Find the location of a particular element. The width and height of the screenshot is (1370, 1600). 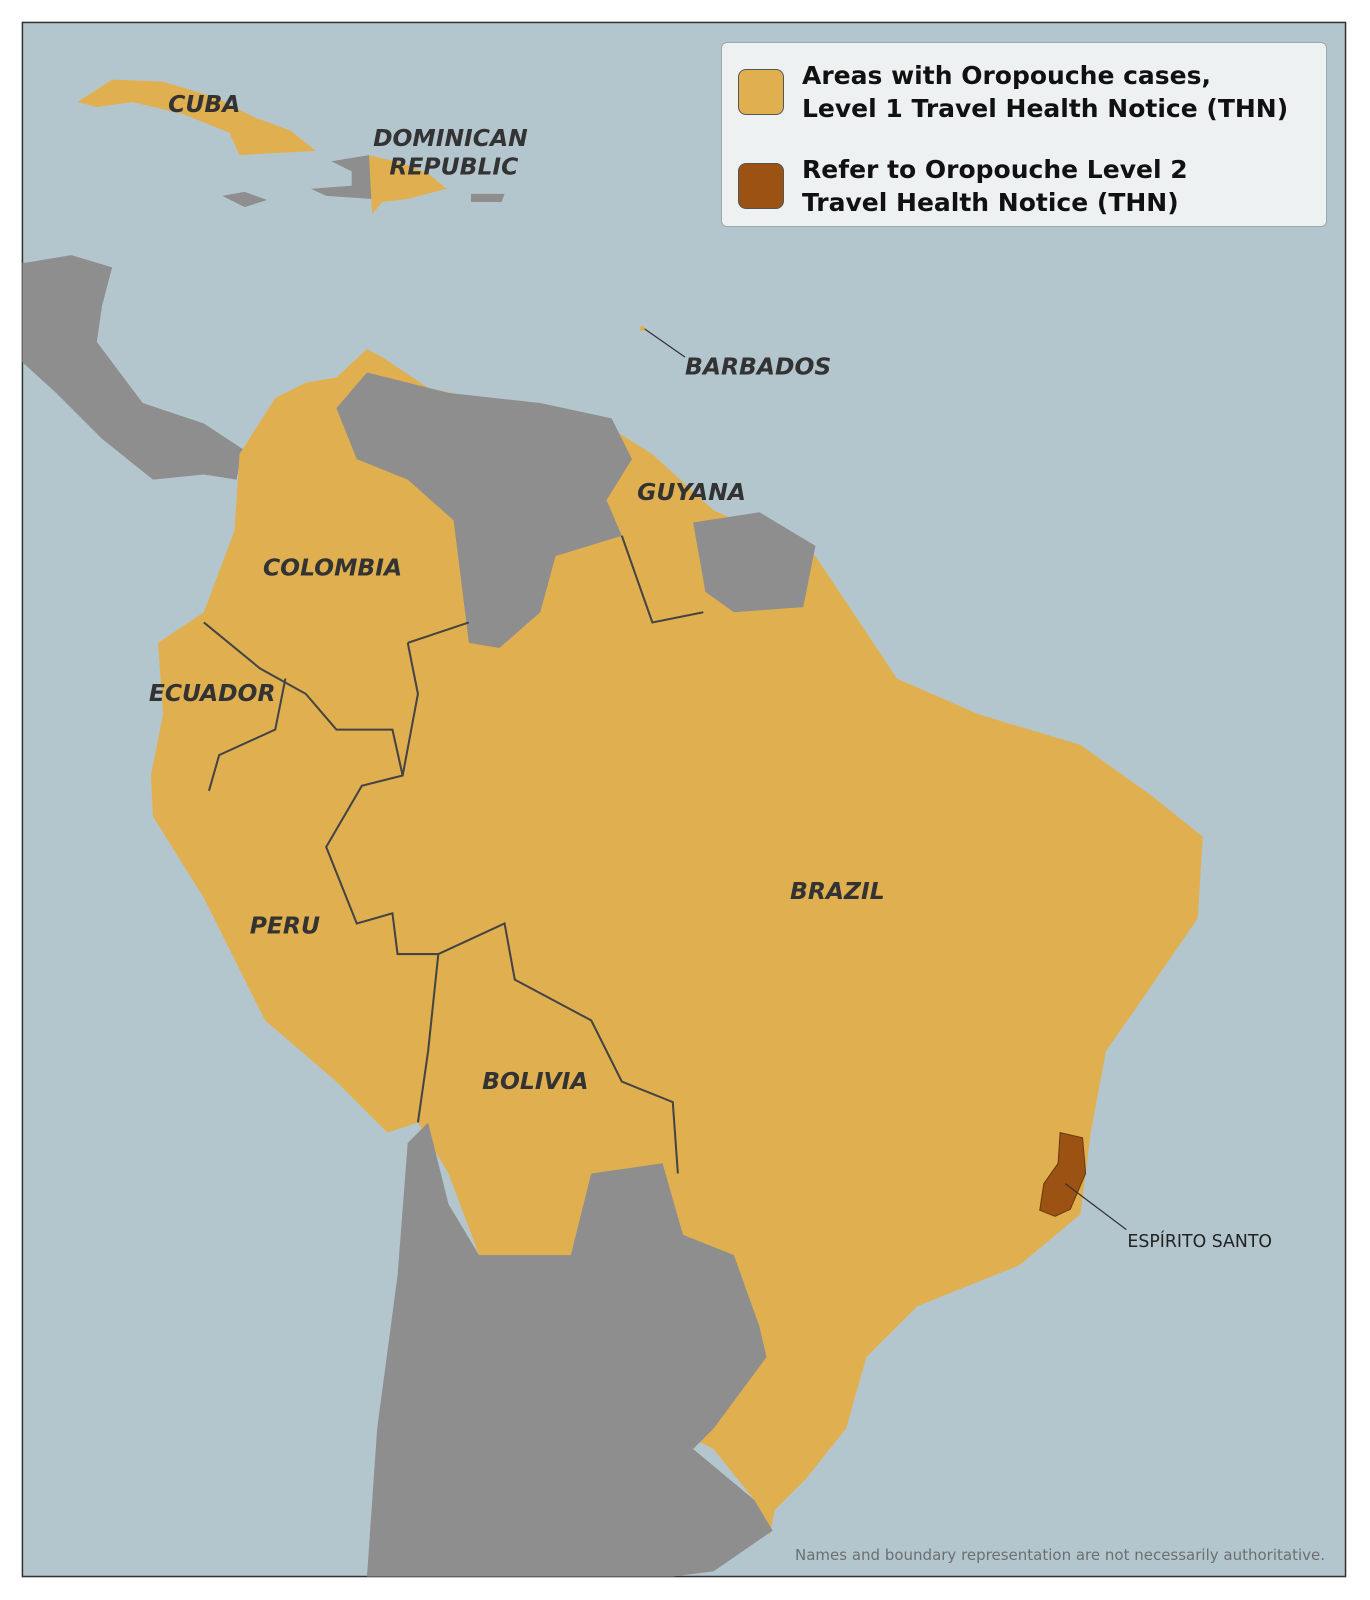

label-brazil: BRAZIL is located at coordinates (837, 891).